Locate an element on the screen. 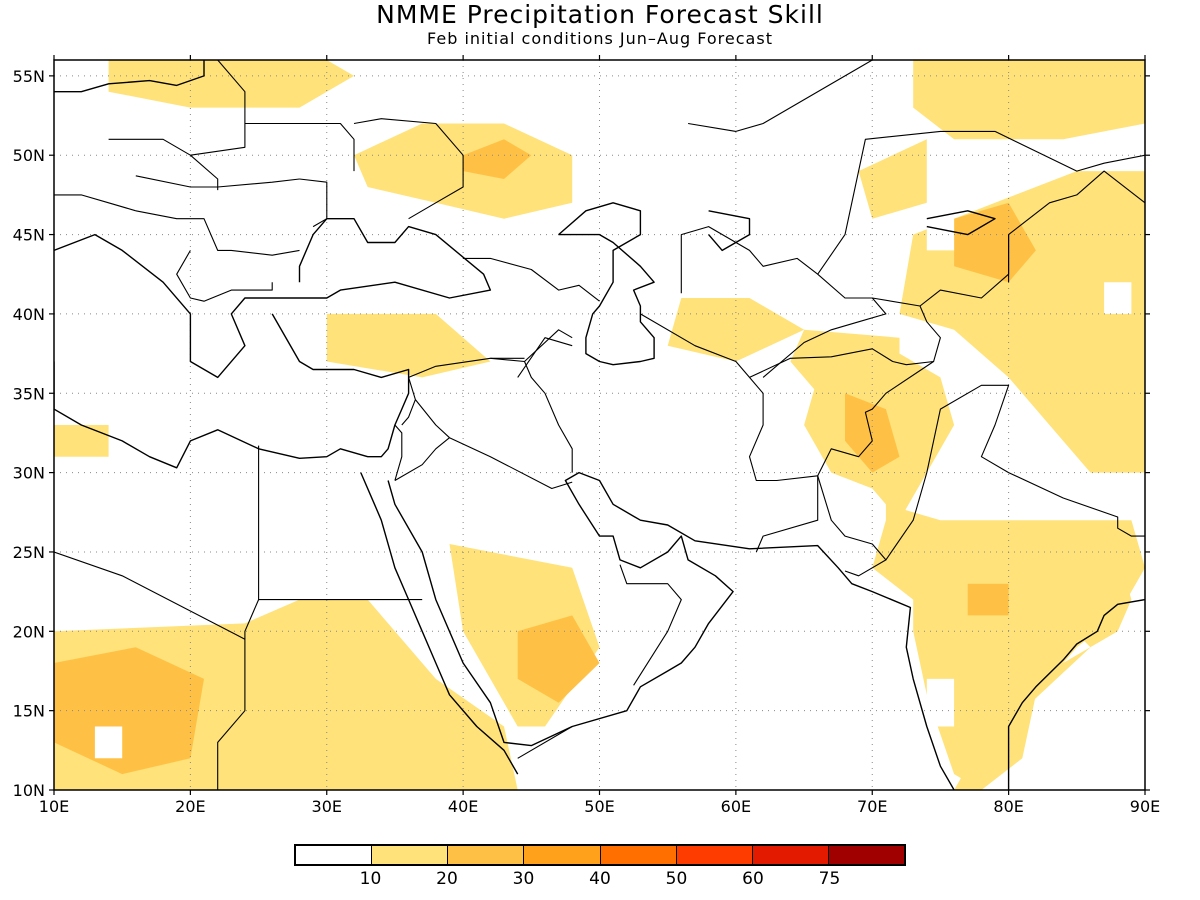 The image size is (1200, 900). lon-tick-label: 70E is located at coordinates (872, 806).